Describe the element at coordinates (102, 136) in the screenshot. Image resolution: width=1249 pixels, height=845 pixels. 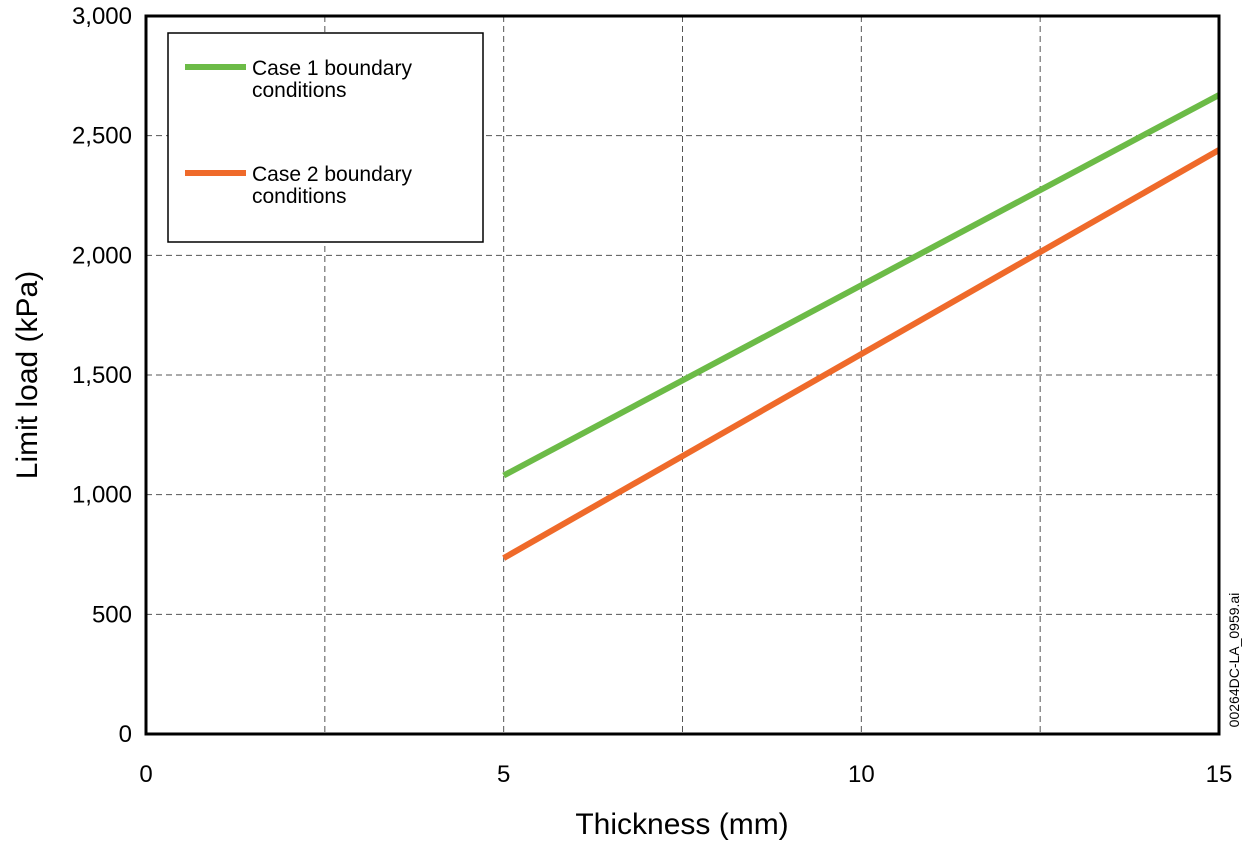
I see `y-tick-label: 2,500` at that location.